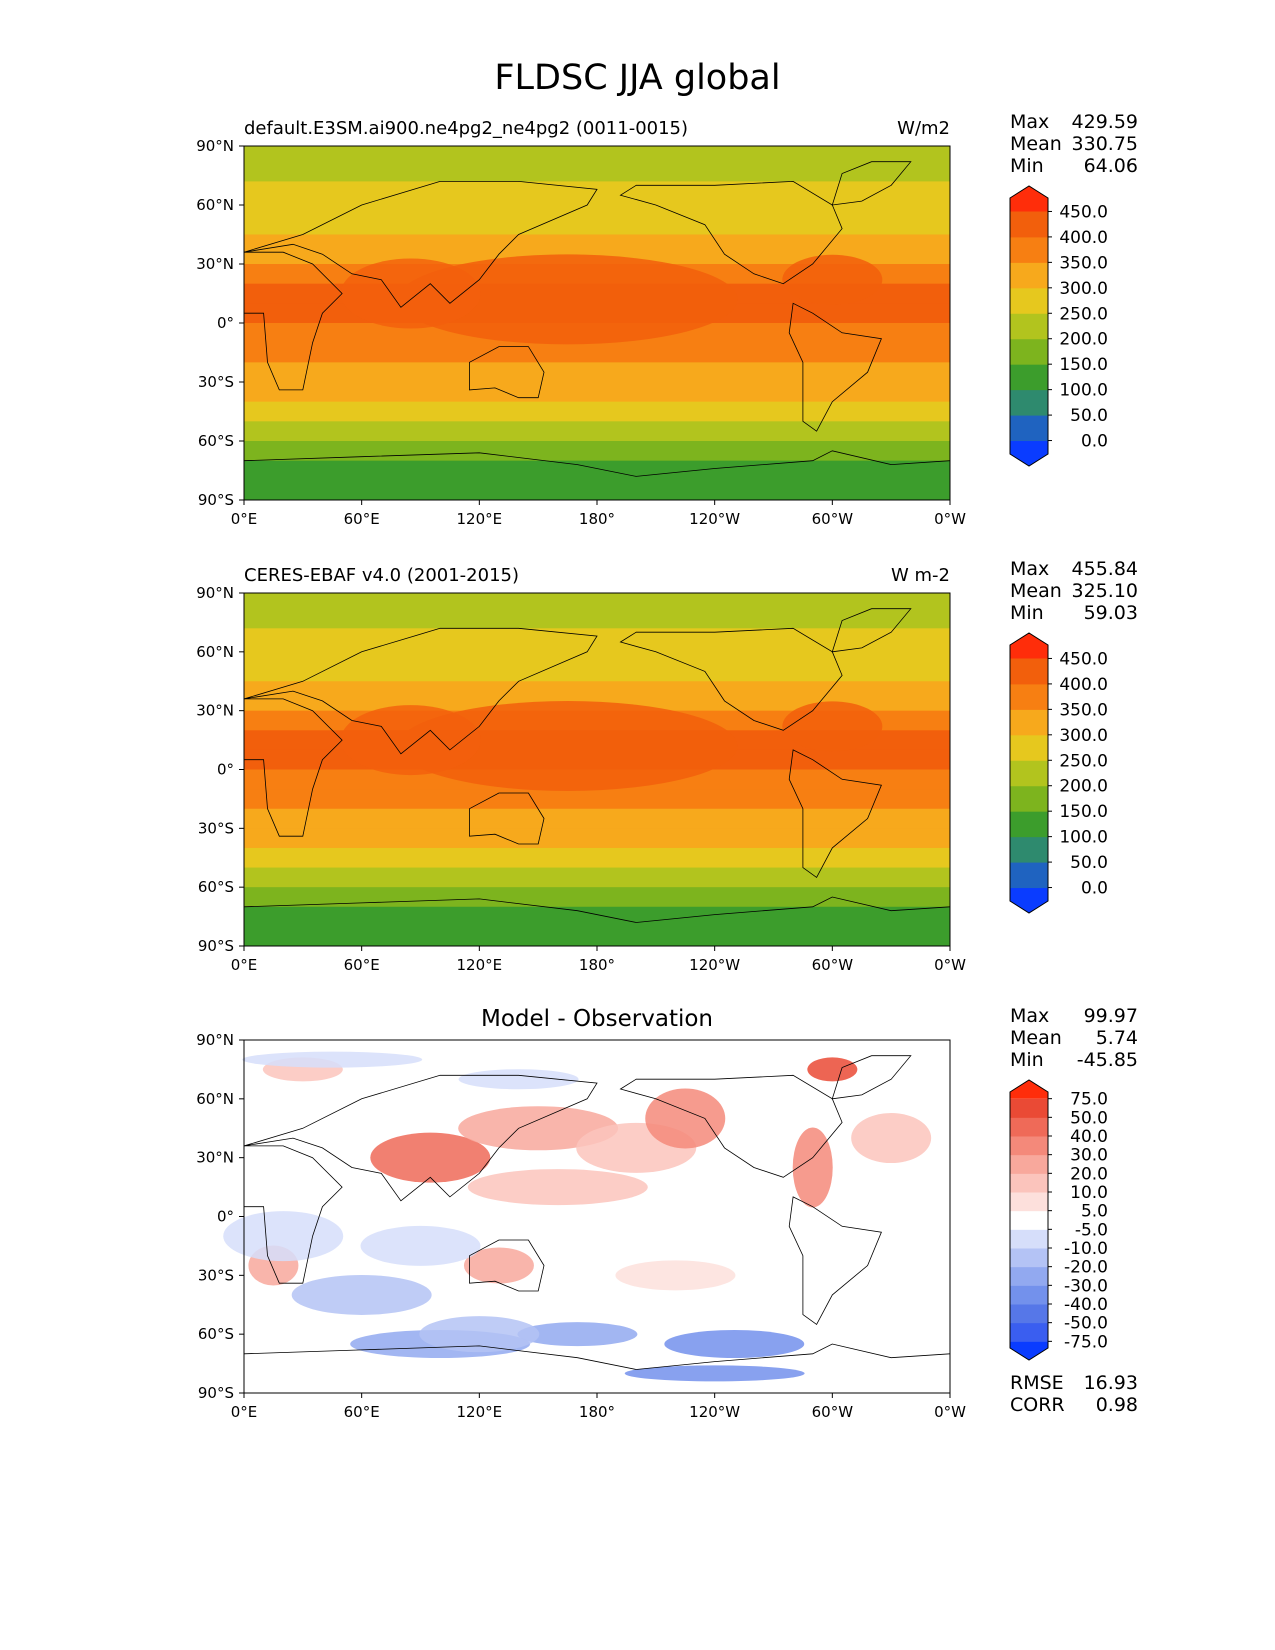 The width and height of the screenshot is (1275, 1650). I want to click on colorbar-label: -75.0, so click(1086, 1342).